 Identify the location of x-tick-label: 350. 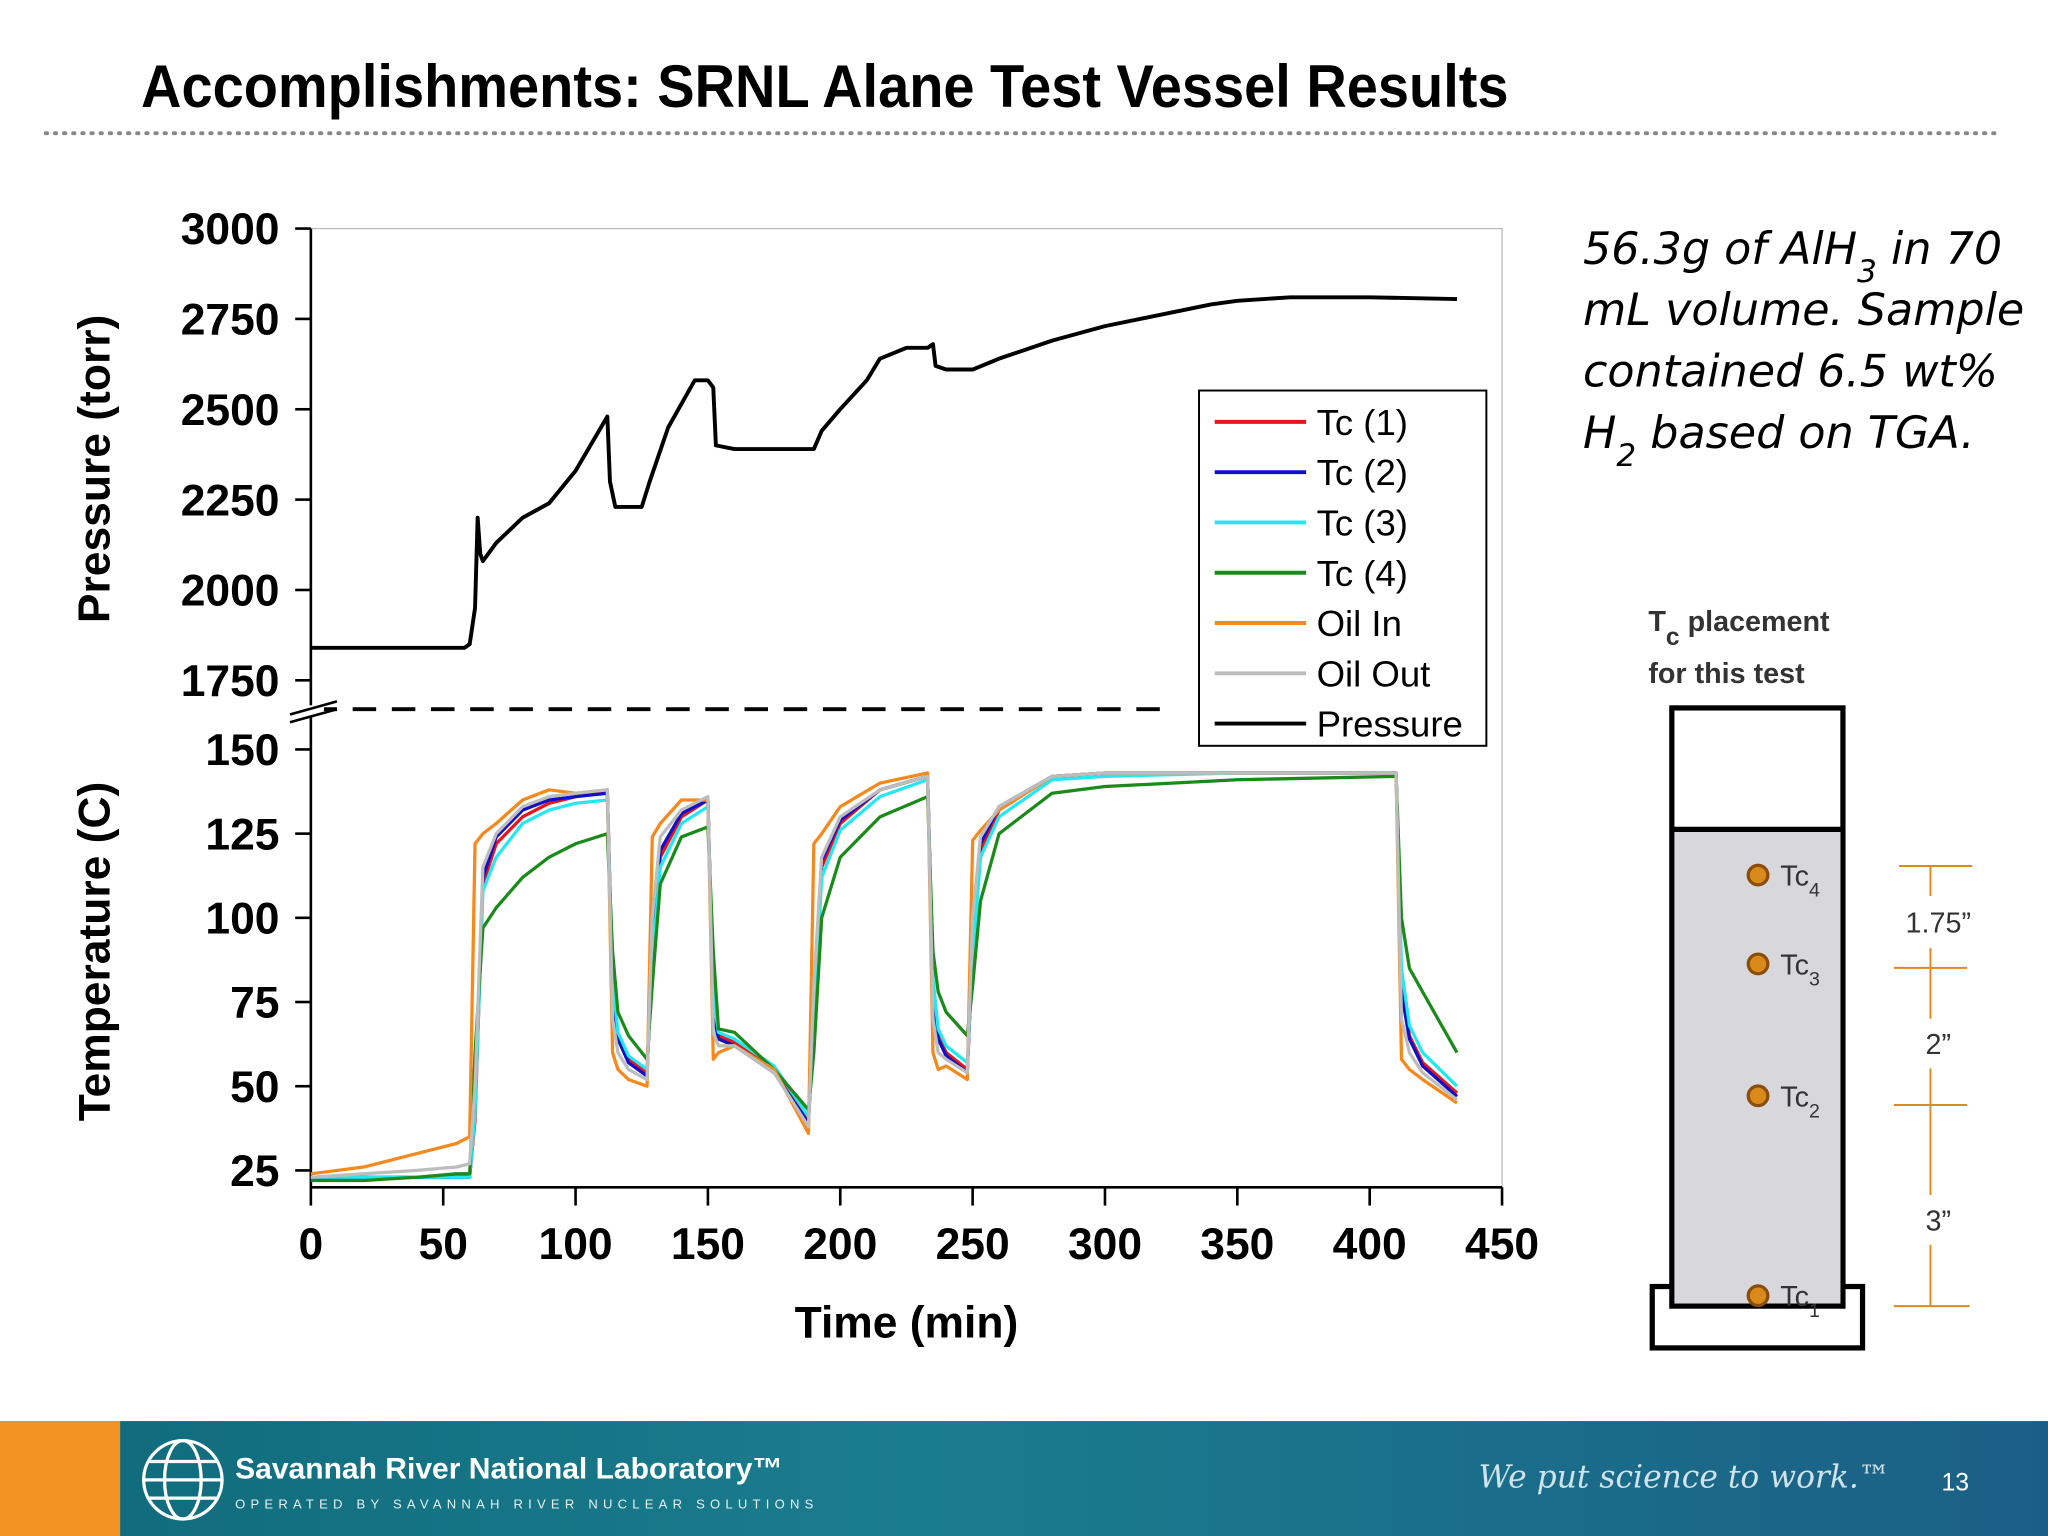
(1237, 1244).